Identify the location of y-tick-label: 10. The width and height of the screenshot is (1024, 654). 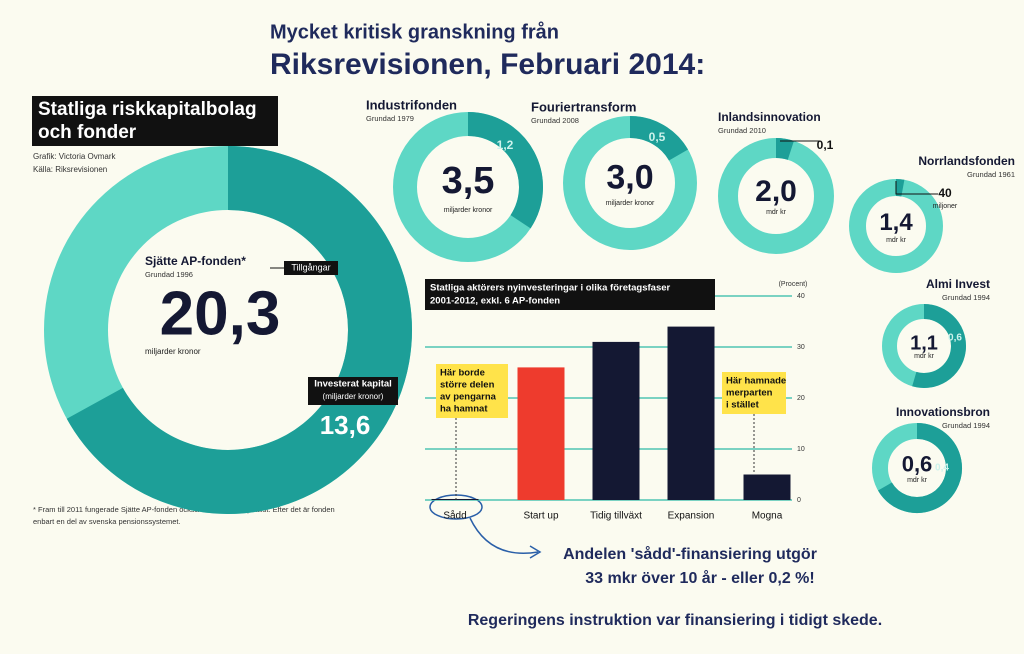
(801, 449).